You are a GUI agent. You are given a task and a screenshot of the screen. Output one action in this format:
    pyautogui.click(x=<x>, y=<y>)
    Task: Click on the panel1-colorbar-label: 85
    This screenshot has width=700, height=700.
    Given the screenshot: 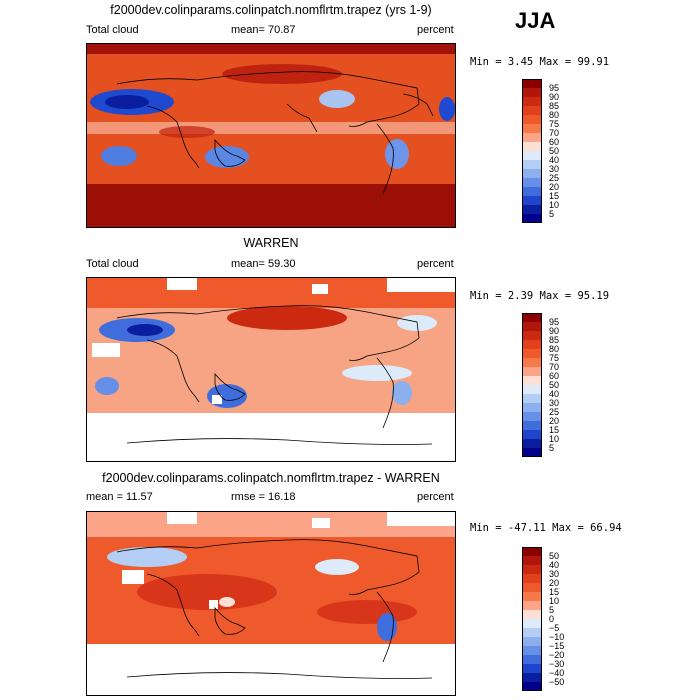 What is the action you would take?
    pyautogui.click(x=554, y=106)
    